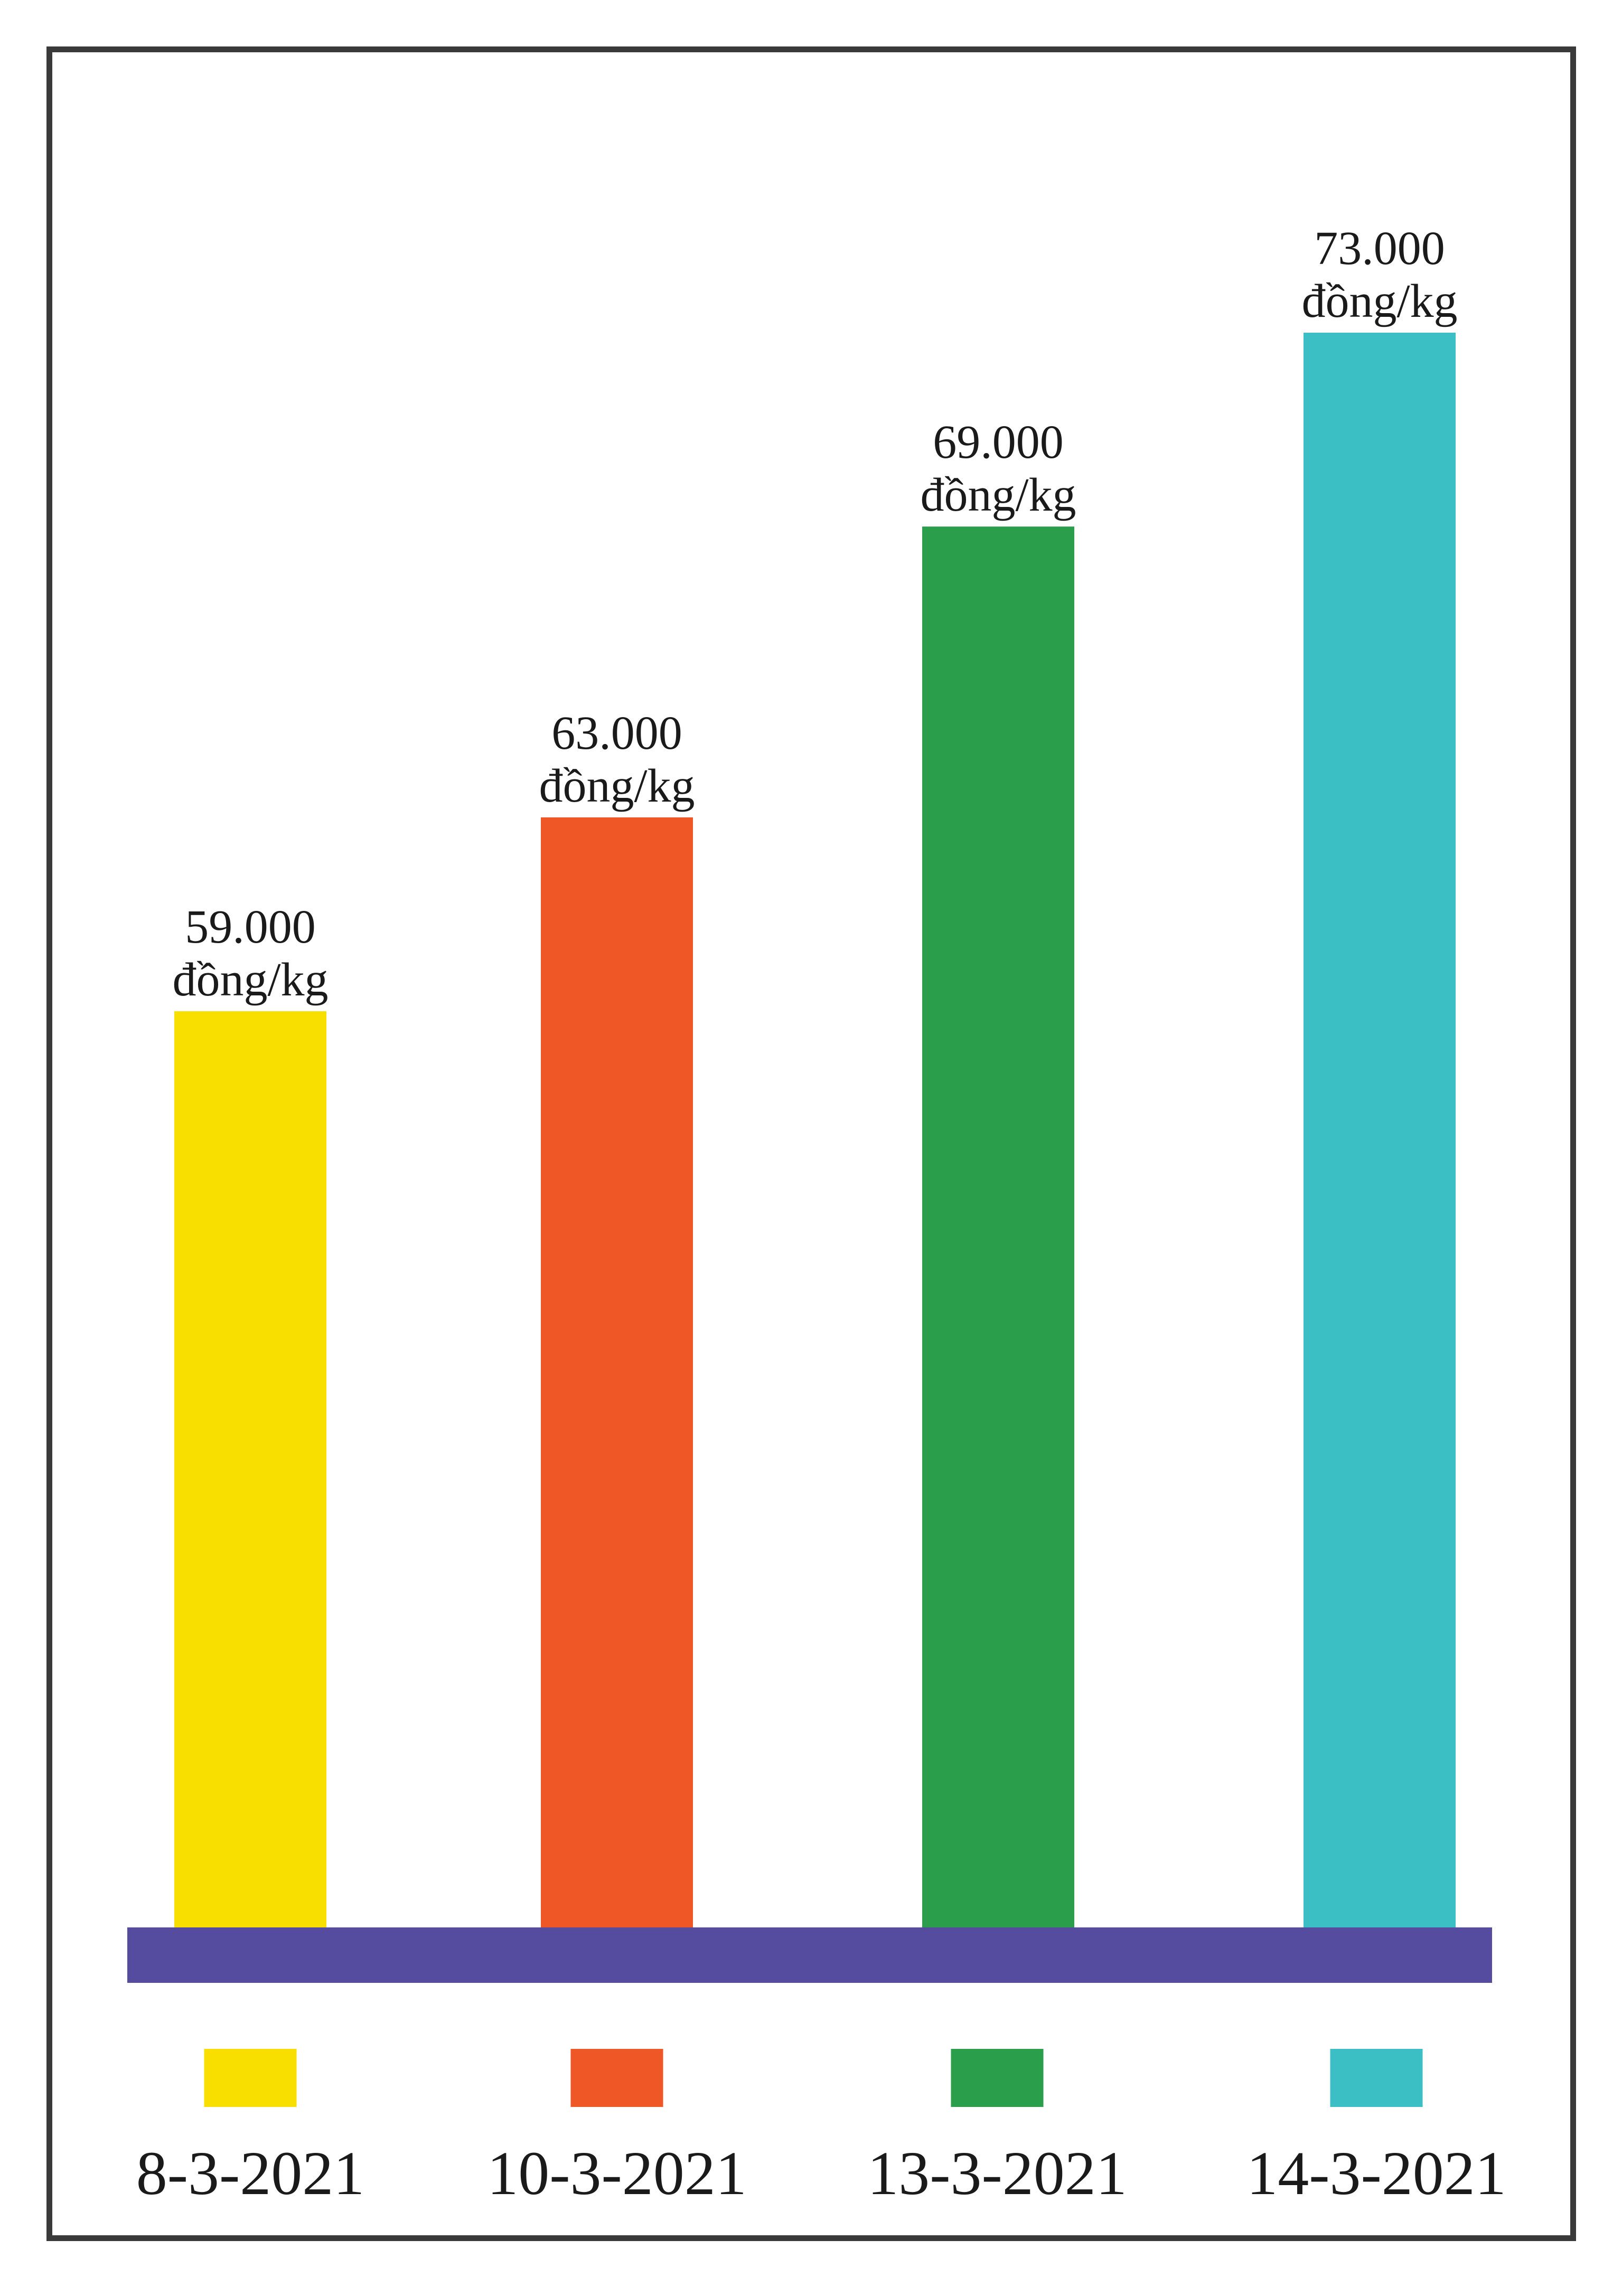 Image resolution: width=1622 pixels, height=2296 pixels. I want to click on bar-14-3-2021, so click(1380, 1130).